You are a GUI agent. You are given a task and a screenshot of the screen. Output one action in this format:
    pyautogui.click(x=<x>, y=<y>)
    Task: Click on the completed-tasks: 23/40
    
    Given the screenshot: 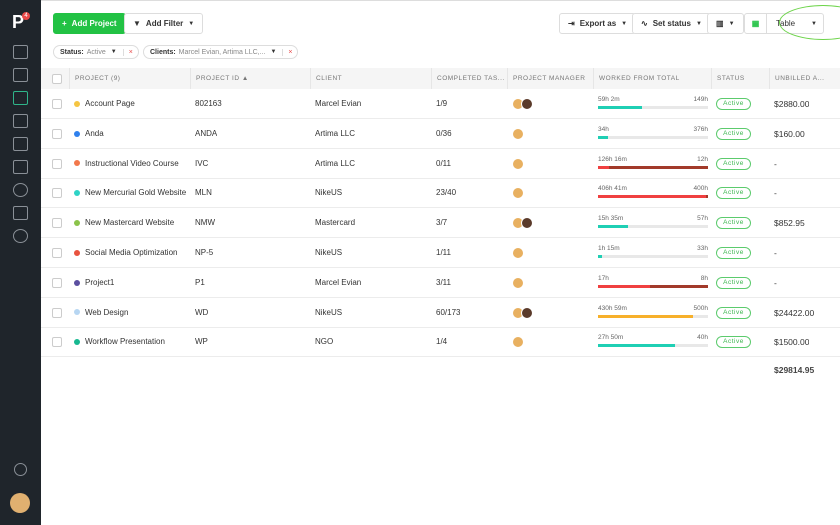 What is the action you would take?
    pyautogui.click(x=446, y=193)
    